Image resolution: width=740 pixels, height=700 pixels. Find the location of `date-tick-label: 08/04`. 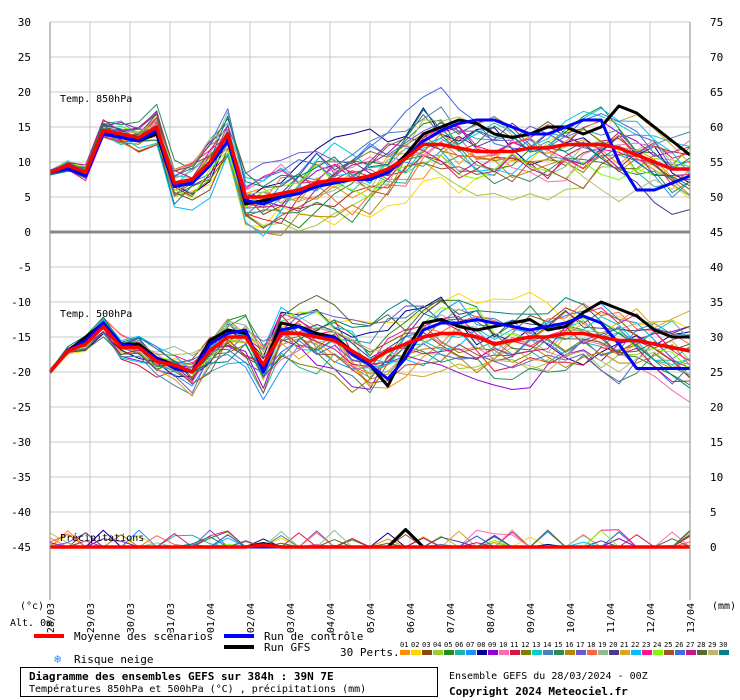

date-tick-label: 08/04 is located at coordinates (491, 618).